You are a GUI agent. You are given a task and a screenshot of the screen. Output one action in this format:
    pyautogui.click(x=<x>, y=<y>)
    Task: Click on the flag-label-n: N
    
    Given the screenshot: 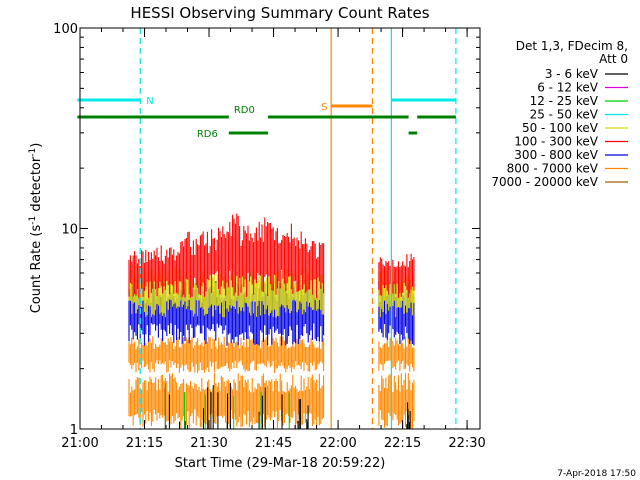 What is the action you would take?
    pyautogui.click(x=149, y=101)
    